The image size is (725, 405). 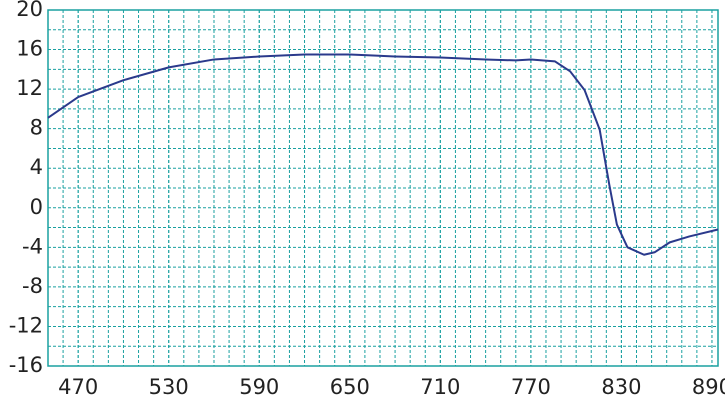 What do you see at coordinates (26, 325) in the screenshot?
I see `y-tick-label: -12` at bounding box center [26, 325].